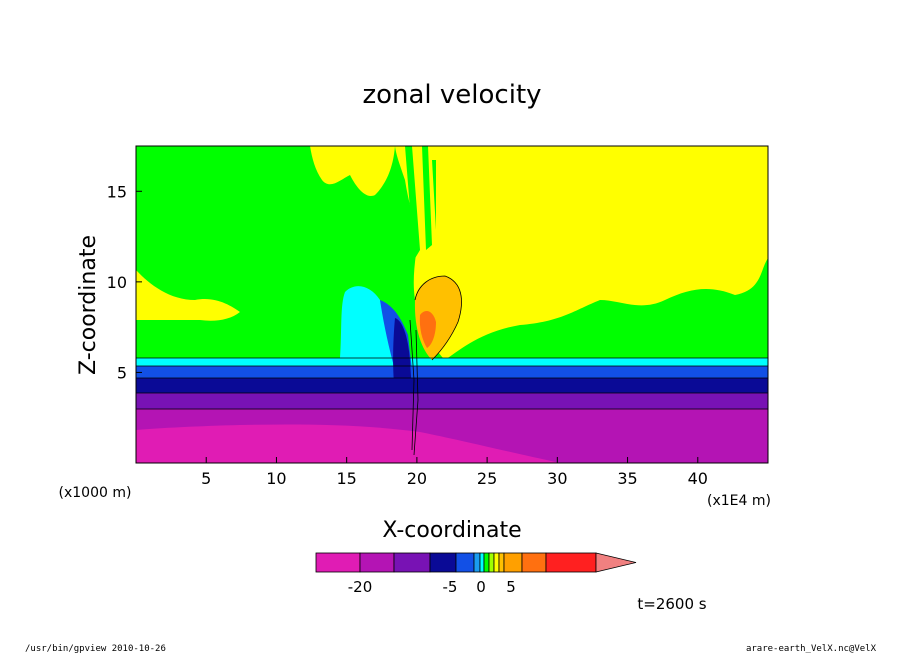  What do you see at coordinates (117, 191) in the screenshot?
I see `y-tick-label: 15` at bounding box center [117, 191].